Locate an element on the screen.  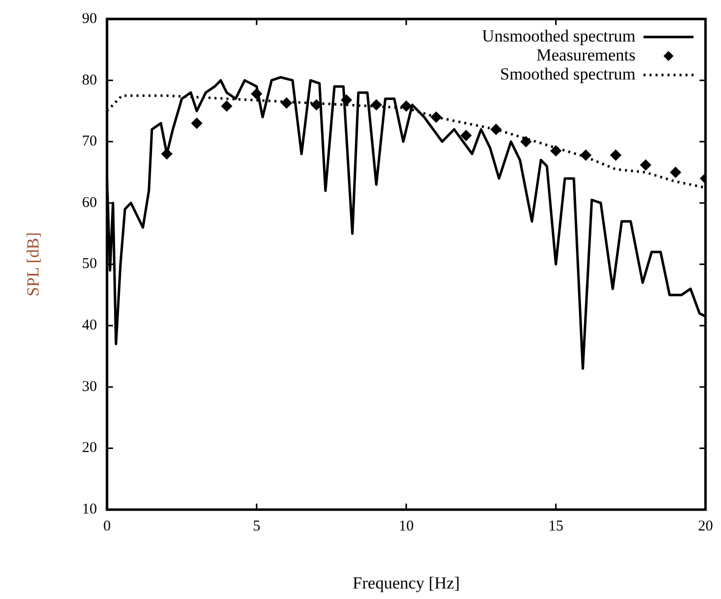
y-tick-label: 90 is located at coordinates (89, 18).